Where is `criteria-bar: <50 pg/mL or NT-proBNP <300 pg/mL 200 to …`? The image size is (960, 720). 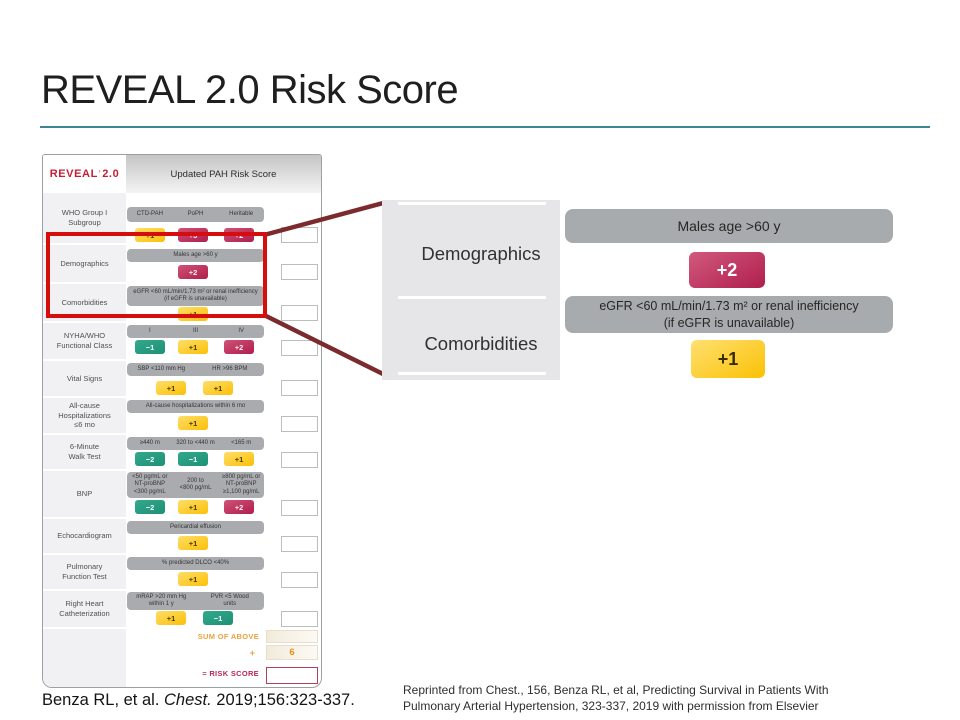 criteria-bar: <50 pg/mL or NT-proBNP <300 pg/mL 200 to … is located at coordinates (195, 485).